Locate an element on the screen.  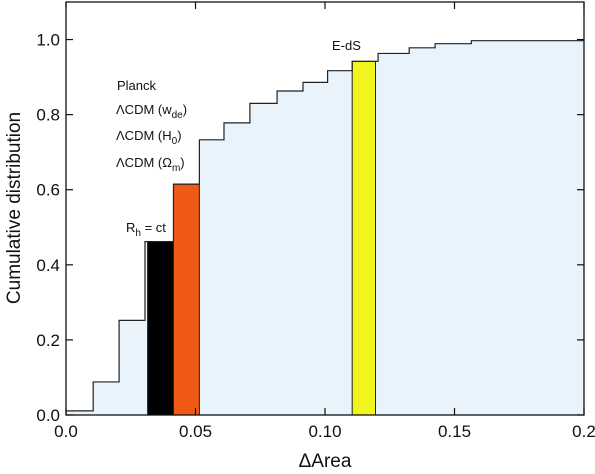
lcdm-h0-label: ΛCDM (H0) is located at coordinates (149, 137).